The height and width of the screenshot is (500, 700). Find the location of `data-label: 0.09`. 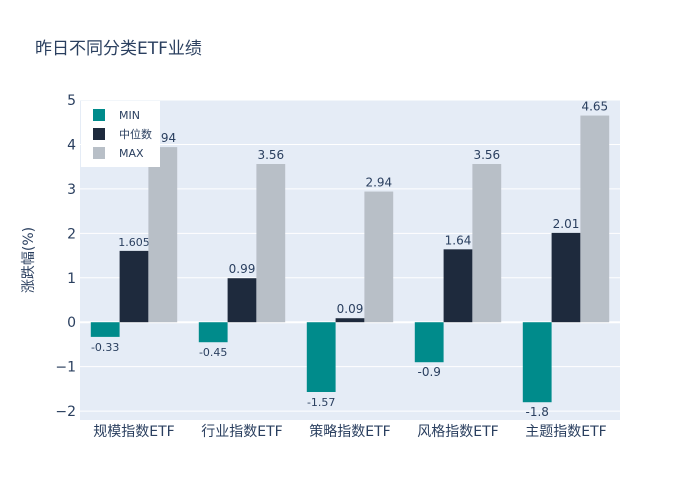

data-label: 0.09 is located at coordinates (350, 309).